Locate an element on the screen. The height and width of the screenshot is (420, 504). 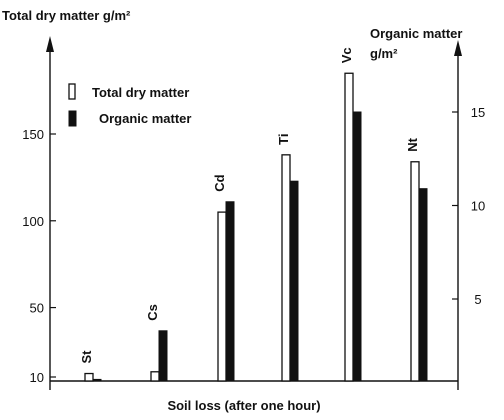
bar-organic-ti is located at coordinates (294, 281).